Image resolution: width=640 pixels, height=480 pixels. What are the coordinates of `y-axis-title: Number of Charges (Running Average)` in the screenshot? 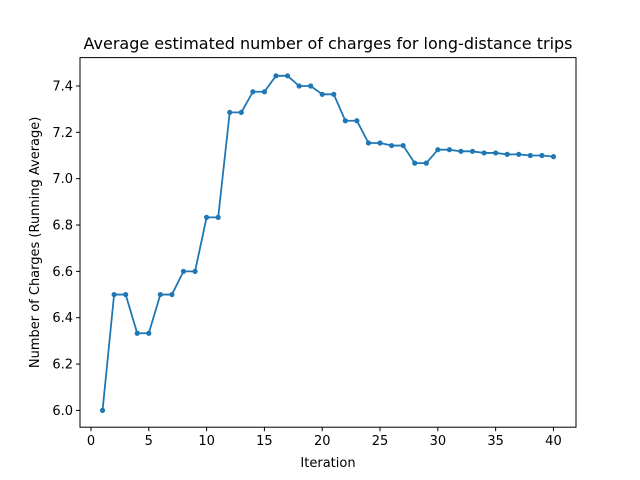 It's located at (35, 243).